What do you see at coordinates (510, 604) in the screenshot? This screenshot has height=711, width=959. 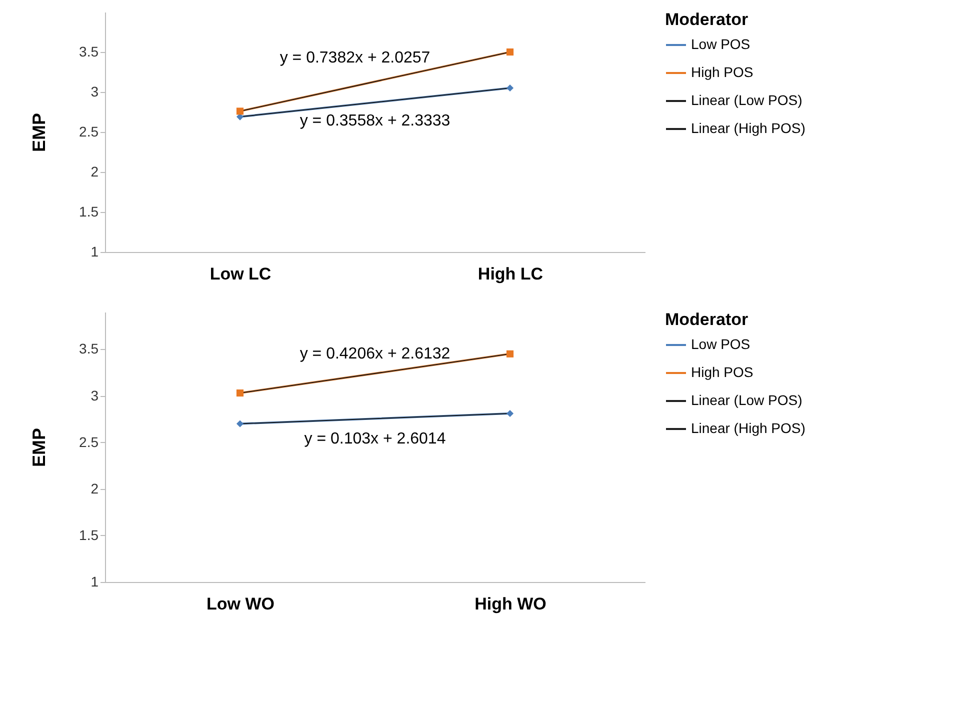 I see `x-tick-label: High WO` at bounding box center [510, 604].